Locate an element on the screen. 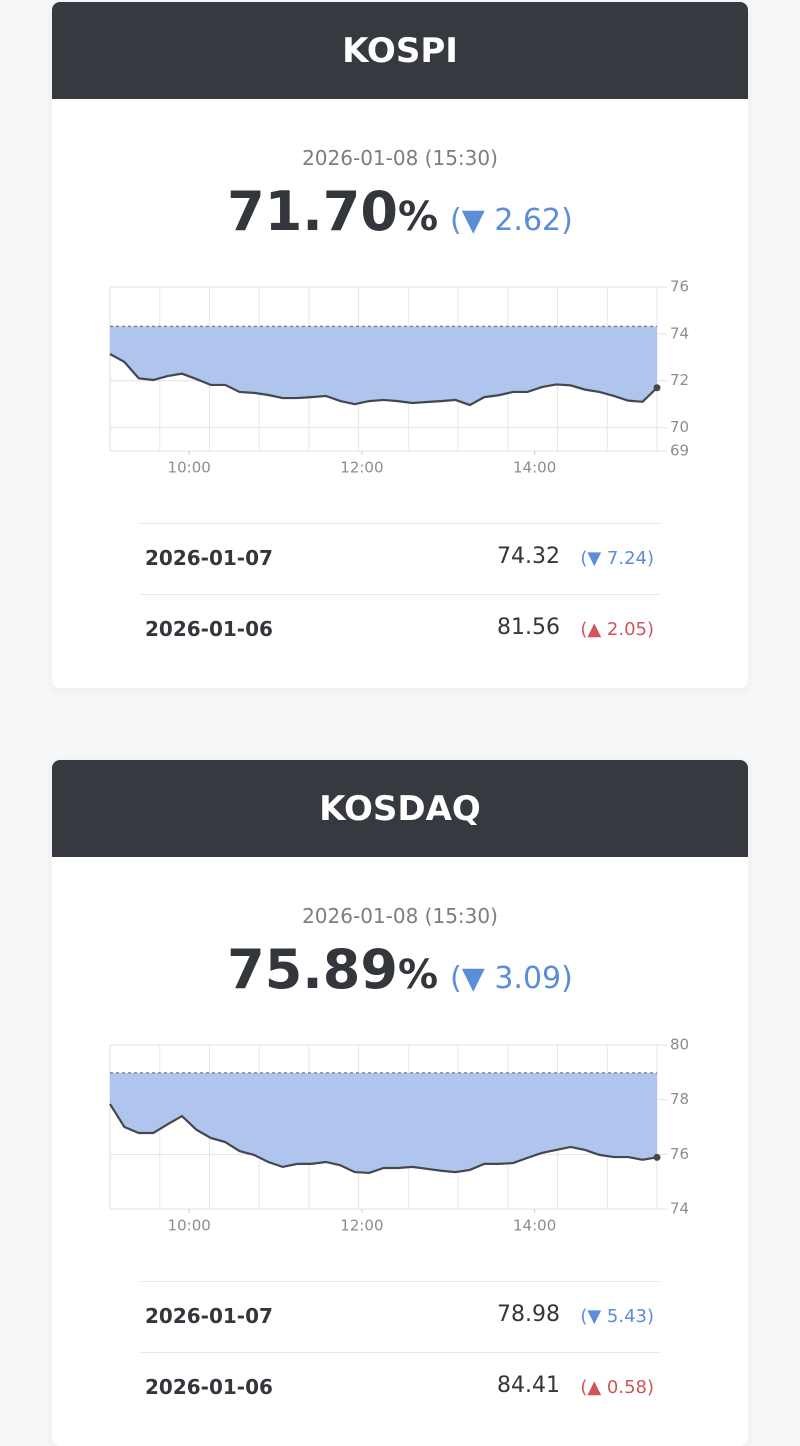 The height and width of the screenshot is (1446, 800). current-value: 71.70% (▼ 2.62) is located at coordinates (400, 211).